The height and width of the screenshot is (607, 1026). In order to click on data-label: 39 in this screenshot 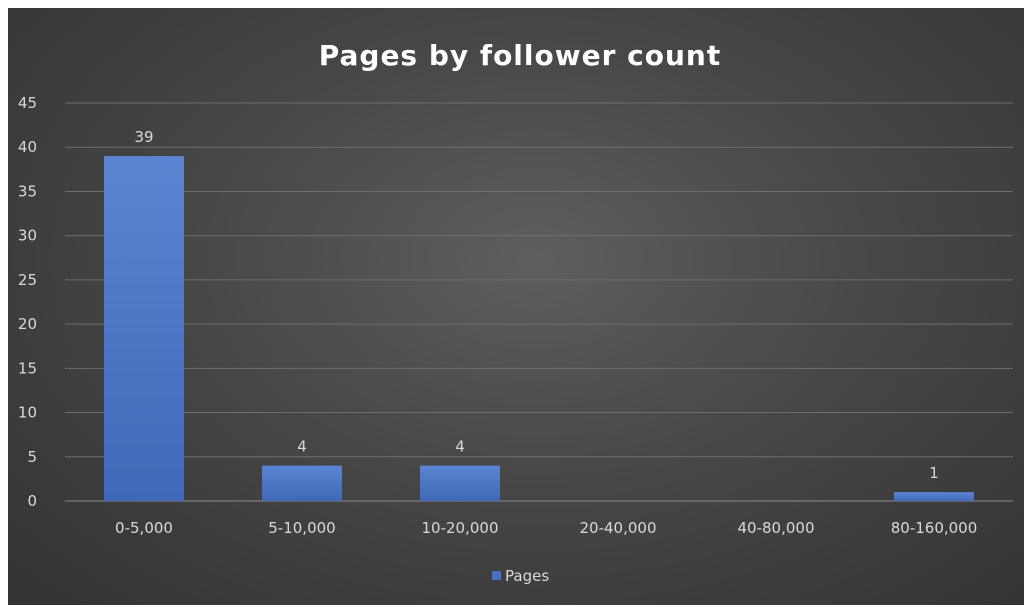, I will do `click(143, 137)`.